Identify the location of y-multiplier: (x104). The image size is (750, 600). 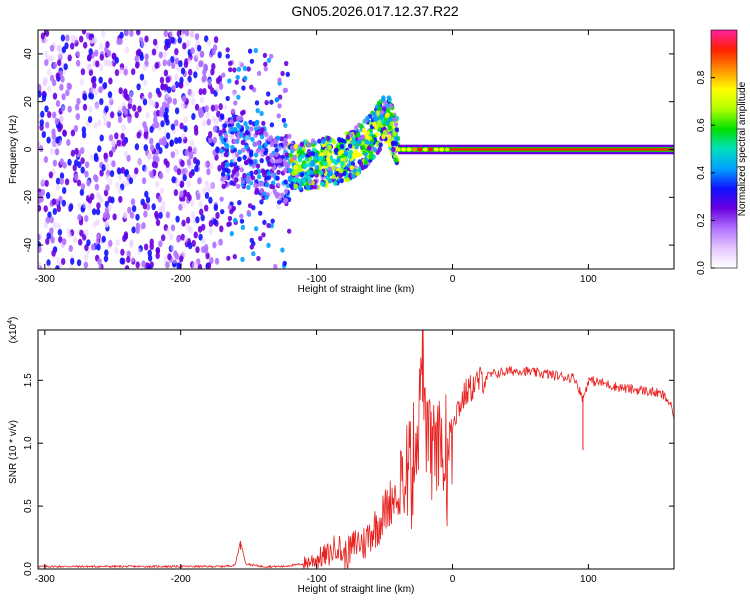
(13, 330).